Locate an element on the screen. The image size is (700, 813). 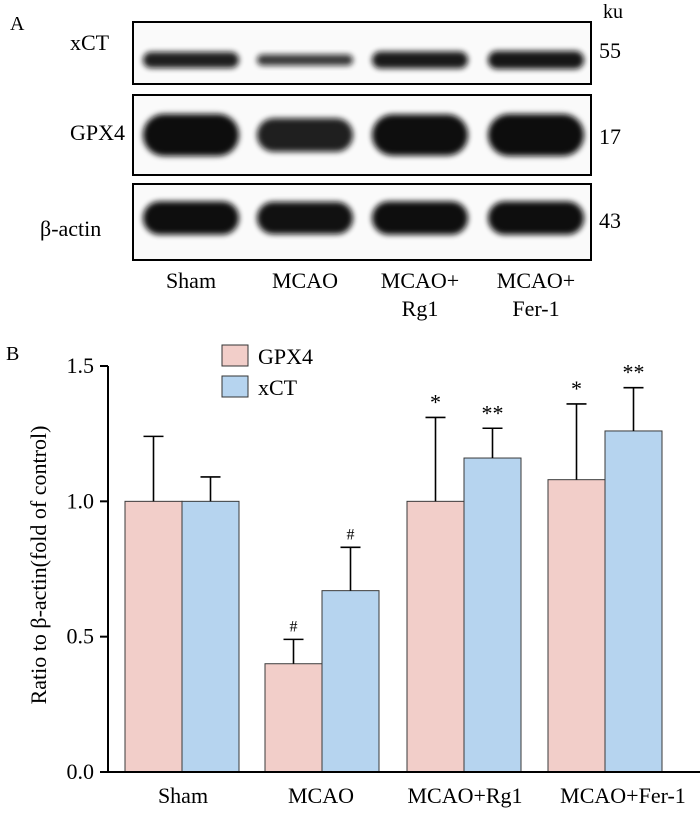
blot-row-beta-actin: β-actin 43 is located at coordinates (330, 222).